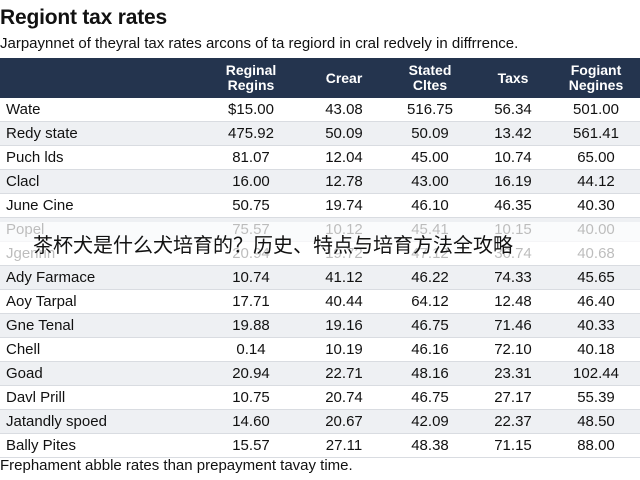 The width and height of the screenshot is (640, 480). Describe the element at coordinates (251, 445) in the screenshot. I see `rate-cell: 15.57` at that location.